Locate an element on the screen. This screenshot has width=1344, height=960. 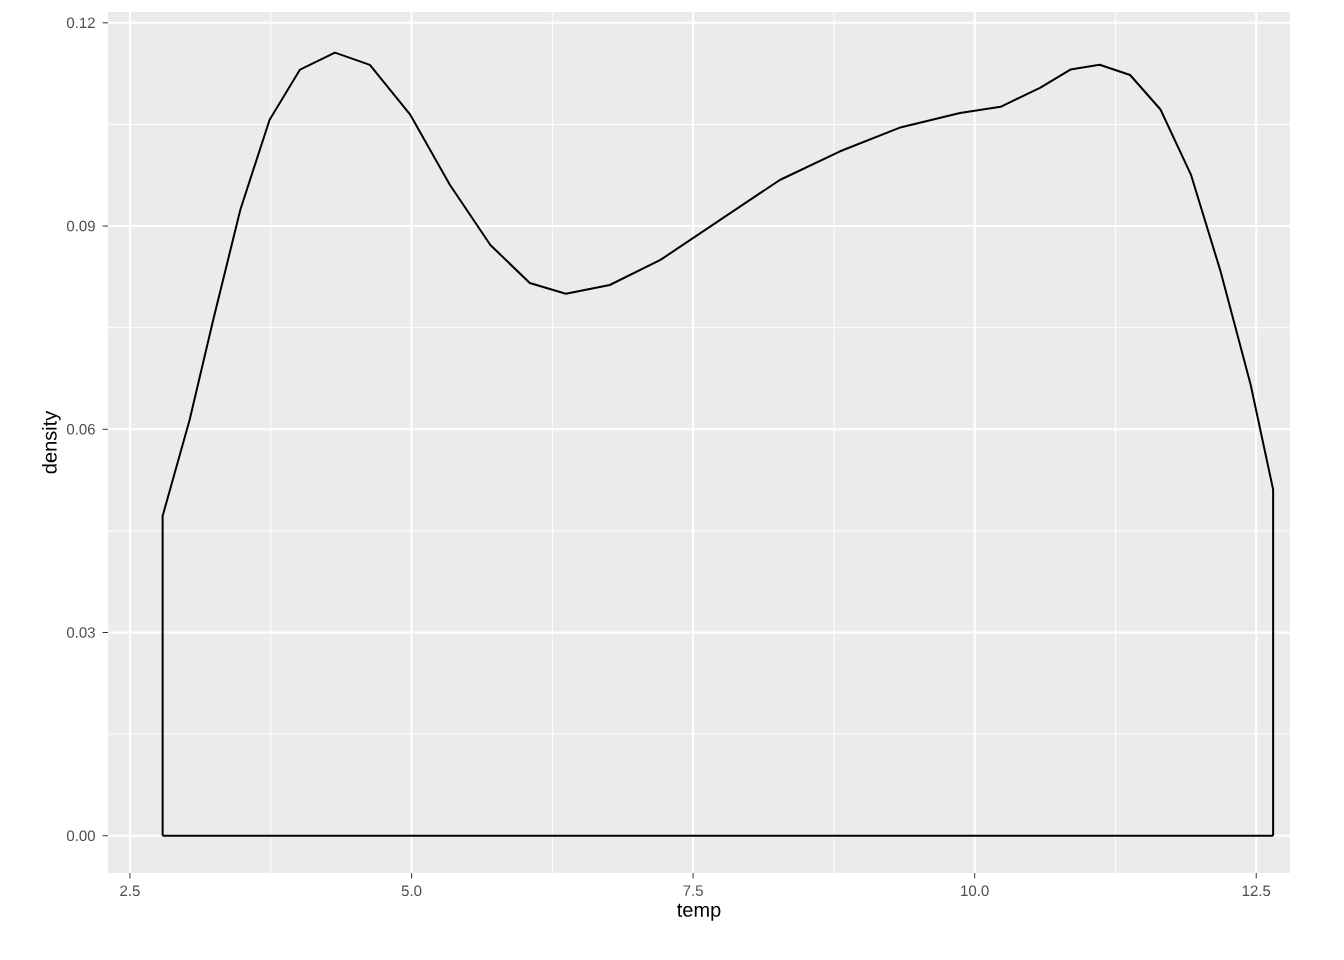
y-tick-label: 0.03 is located at coordinates (80, 632).